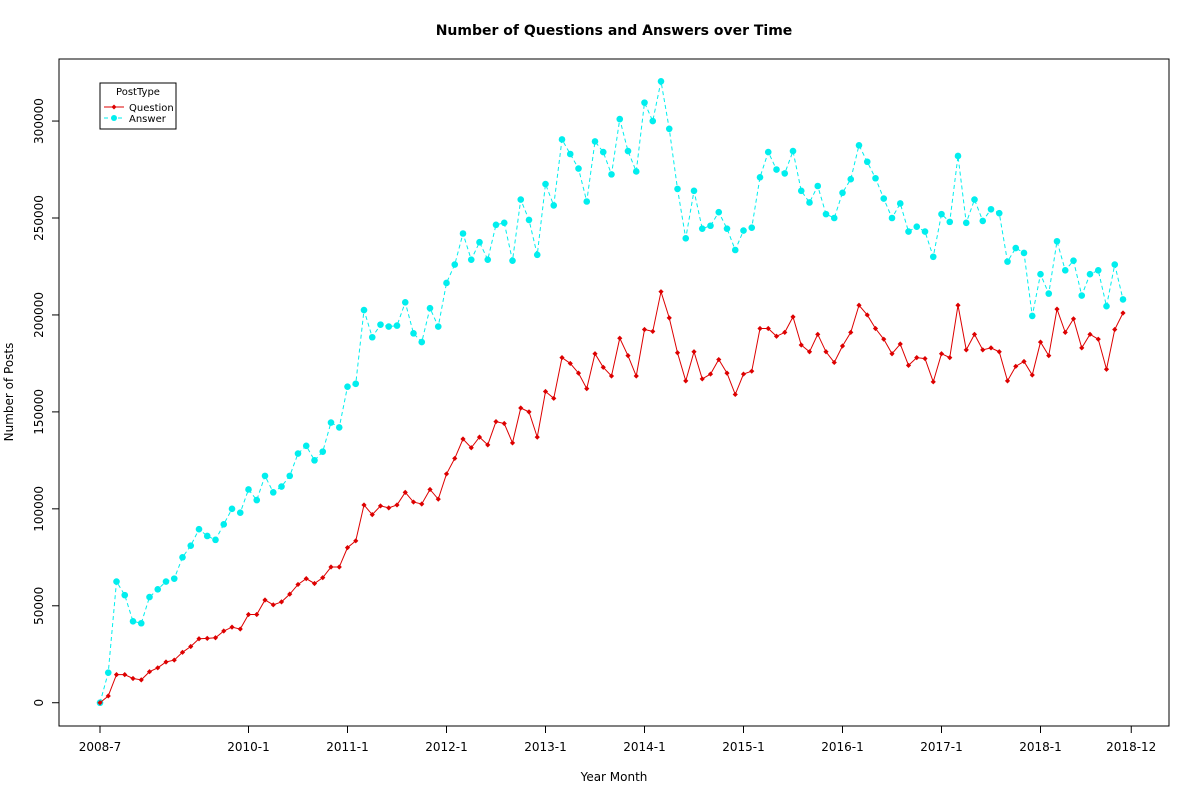 The width and height of the screenshot is (1200, 800). Describe the element at coordinates (941, 747) in the screenshot. I see `x-tick-label: 2017-1` at that location.